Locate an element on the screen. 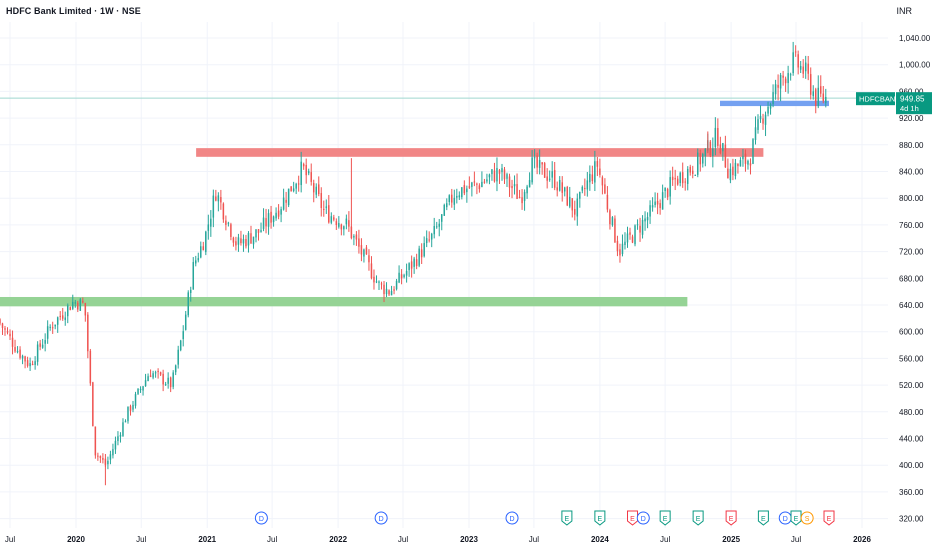 This screenshot has height=550, width=932. event-marker-label: D is located at coordinates (643, 519).